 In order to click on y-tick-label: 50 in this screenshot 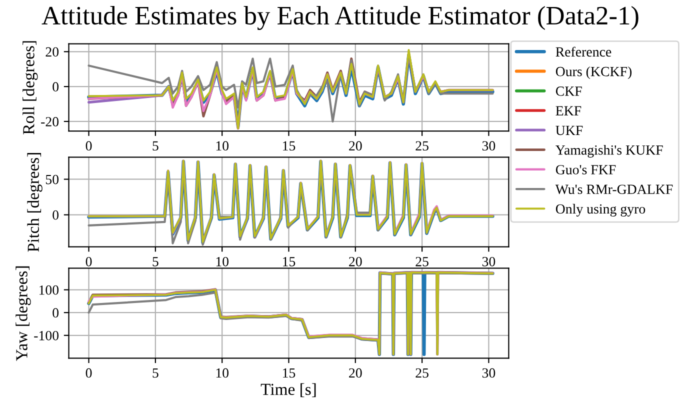, I will do `click(52, 179)`.